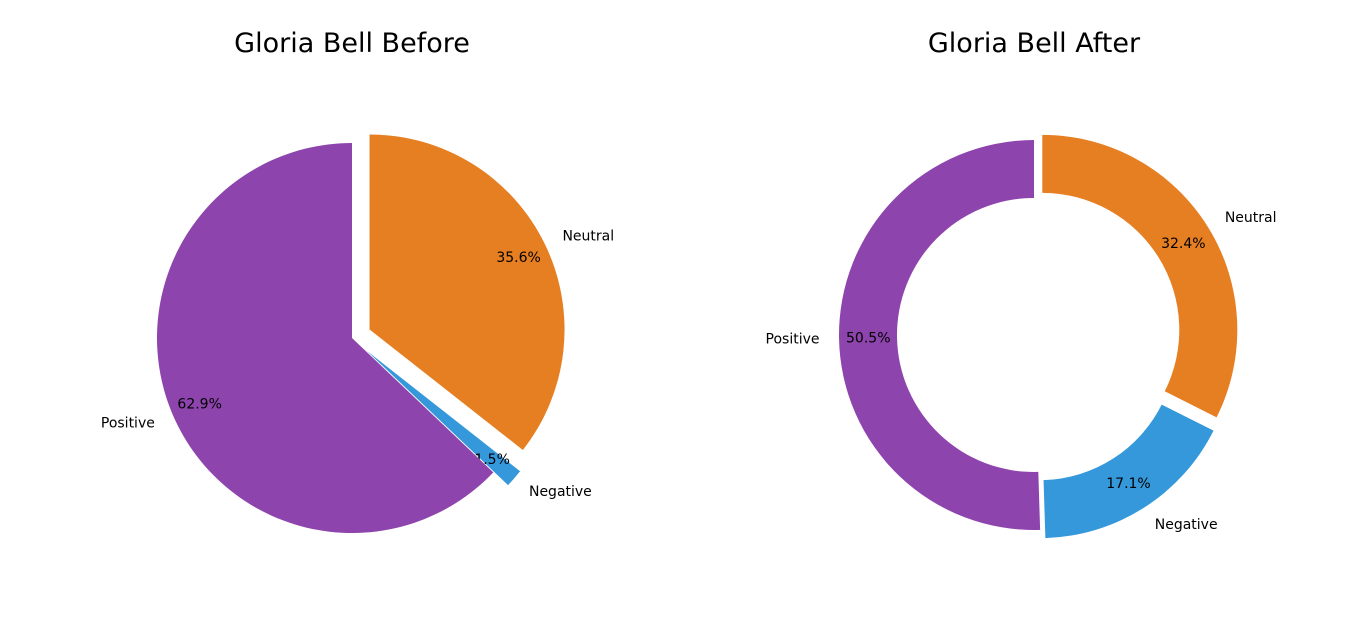 This screenshot has width=1366, height=637. What do you see at coordinates (1183, 244) in the screenshot?
I see `pct-label-neutral: 32.4%` at bounding box center [1183, 244].